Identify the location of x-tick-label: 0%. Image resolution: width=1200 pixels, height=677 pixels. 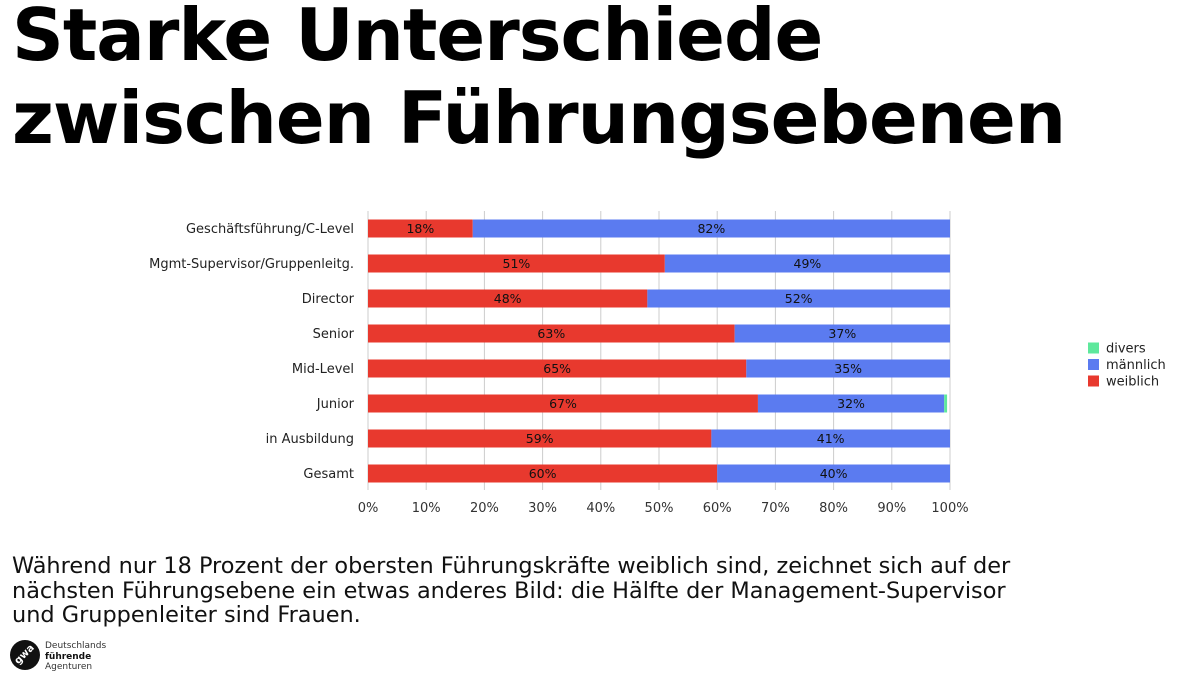
(368, 508).